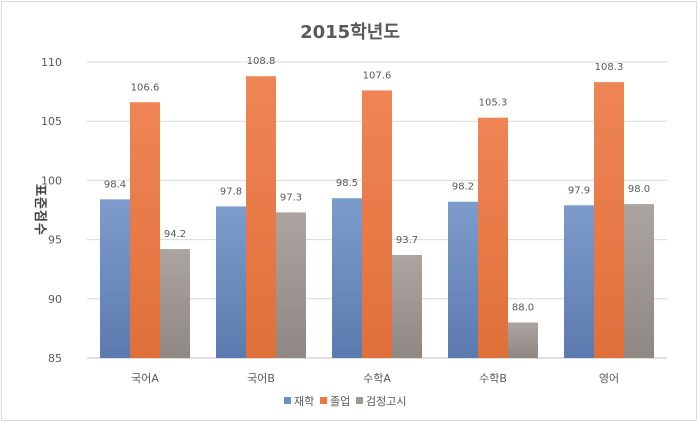 The width and height of the screenshot is (700, 424). What do you see at coordinates (609, 67) in the screenshot?
I see `data-label-4-1: 108.3` at bounding box center [609, 67].